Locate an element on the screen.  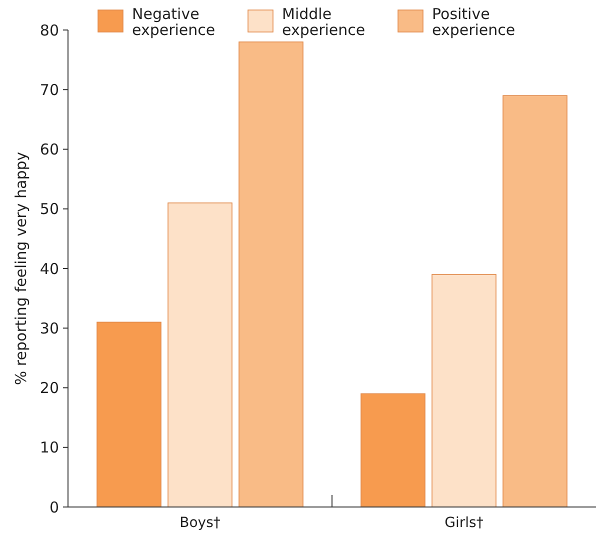
y-tick-label: 60 is located at coordinates (49, 149).